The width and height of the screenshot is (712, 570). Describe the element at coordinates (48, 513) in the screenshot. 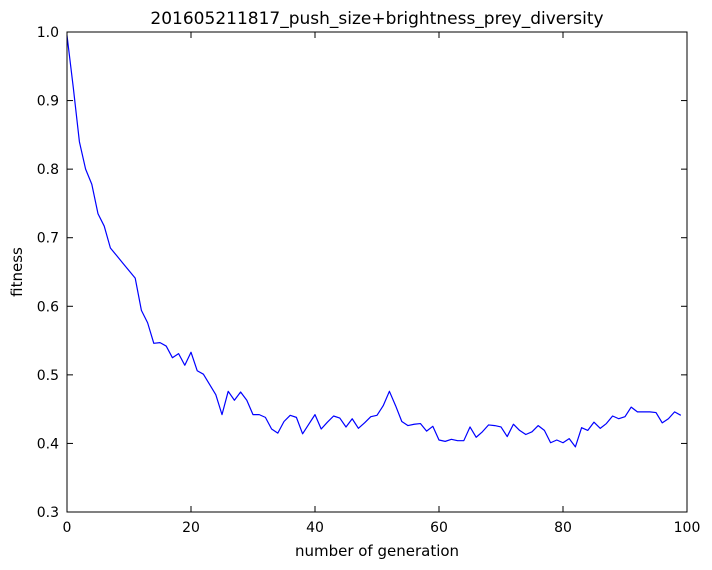

I see `y-tick-label: 0.3` at that location.